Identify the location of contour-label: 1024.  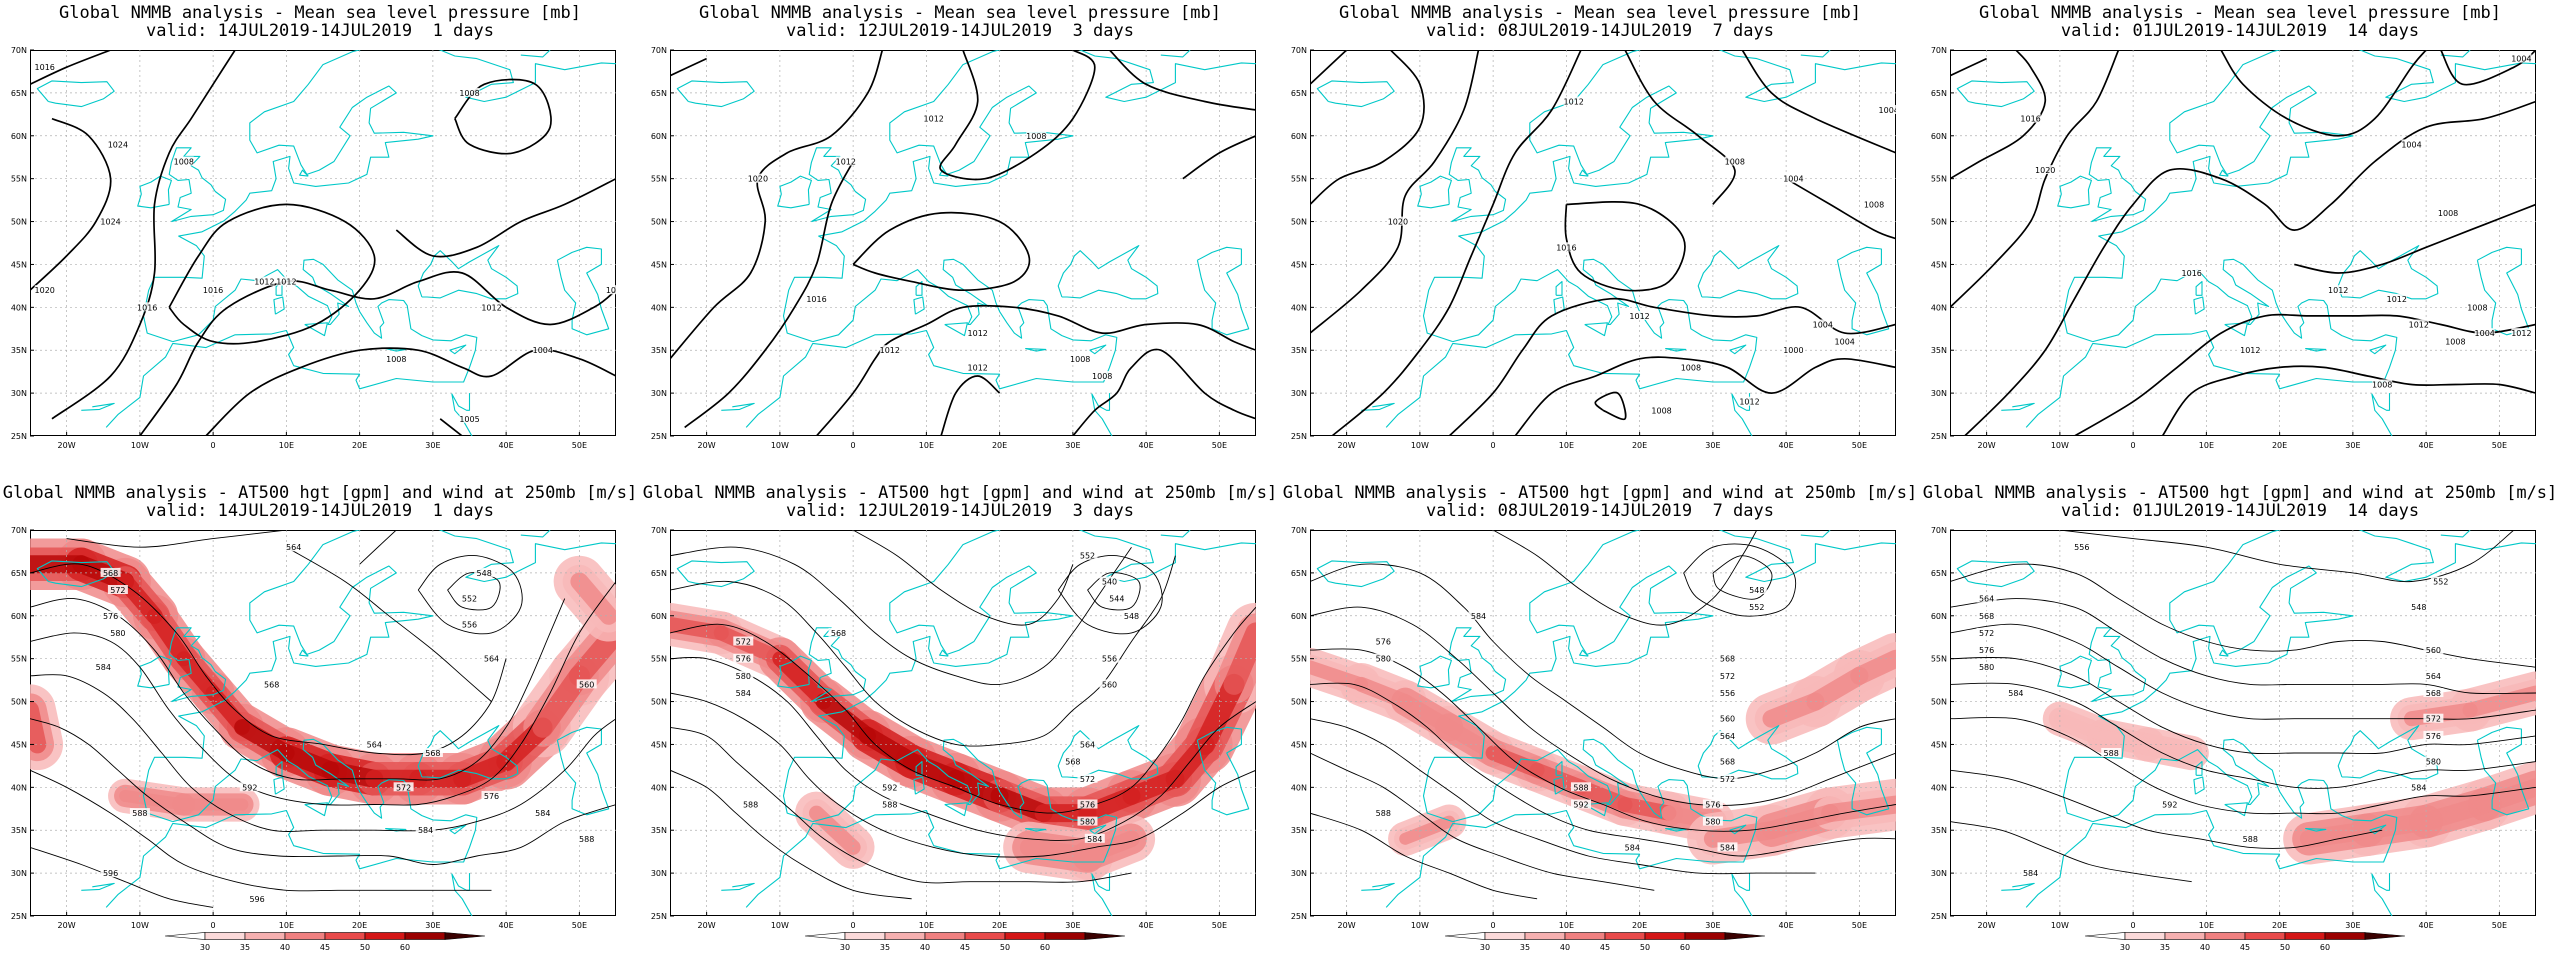
(110, 222).